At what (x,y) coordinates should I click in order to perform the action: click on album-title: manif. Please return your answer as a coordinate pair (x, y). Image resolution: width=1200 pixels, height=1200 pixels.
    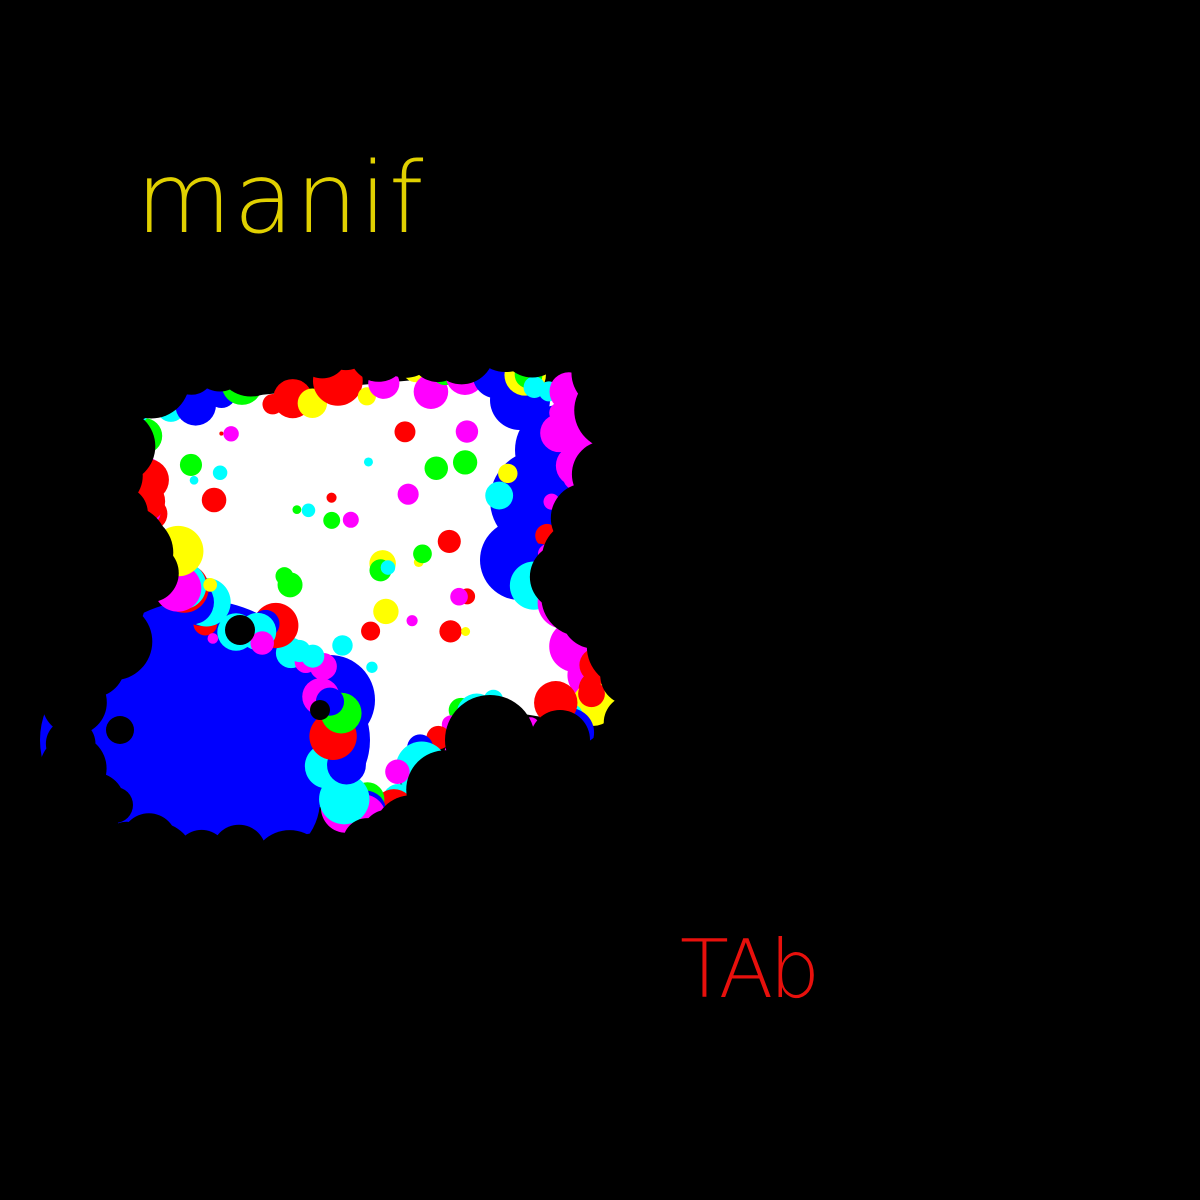
    Looking at the image, I should click on (281, 199).